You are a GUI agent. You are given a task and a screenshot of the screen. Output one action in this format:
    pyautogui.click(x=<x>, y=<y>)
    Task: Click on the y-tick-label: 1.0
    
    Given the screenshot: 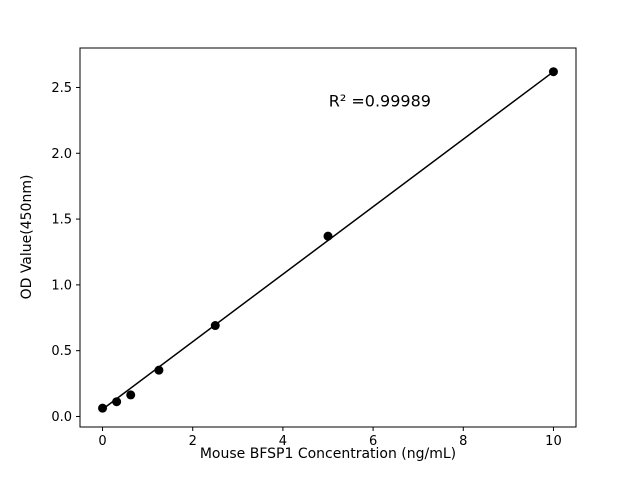 What is the action you would take?
    pyautogui.click(x=61, y=285)
    